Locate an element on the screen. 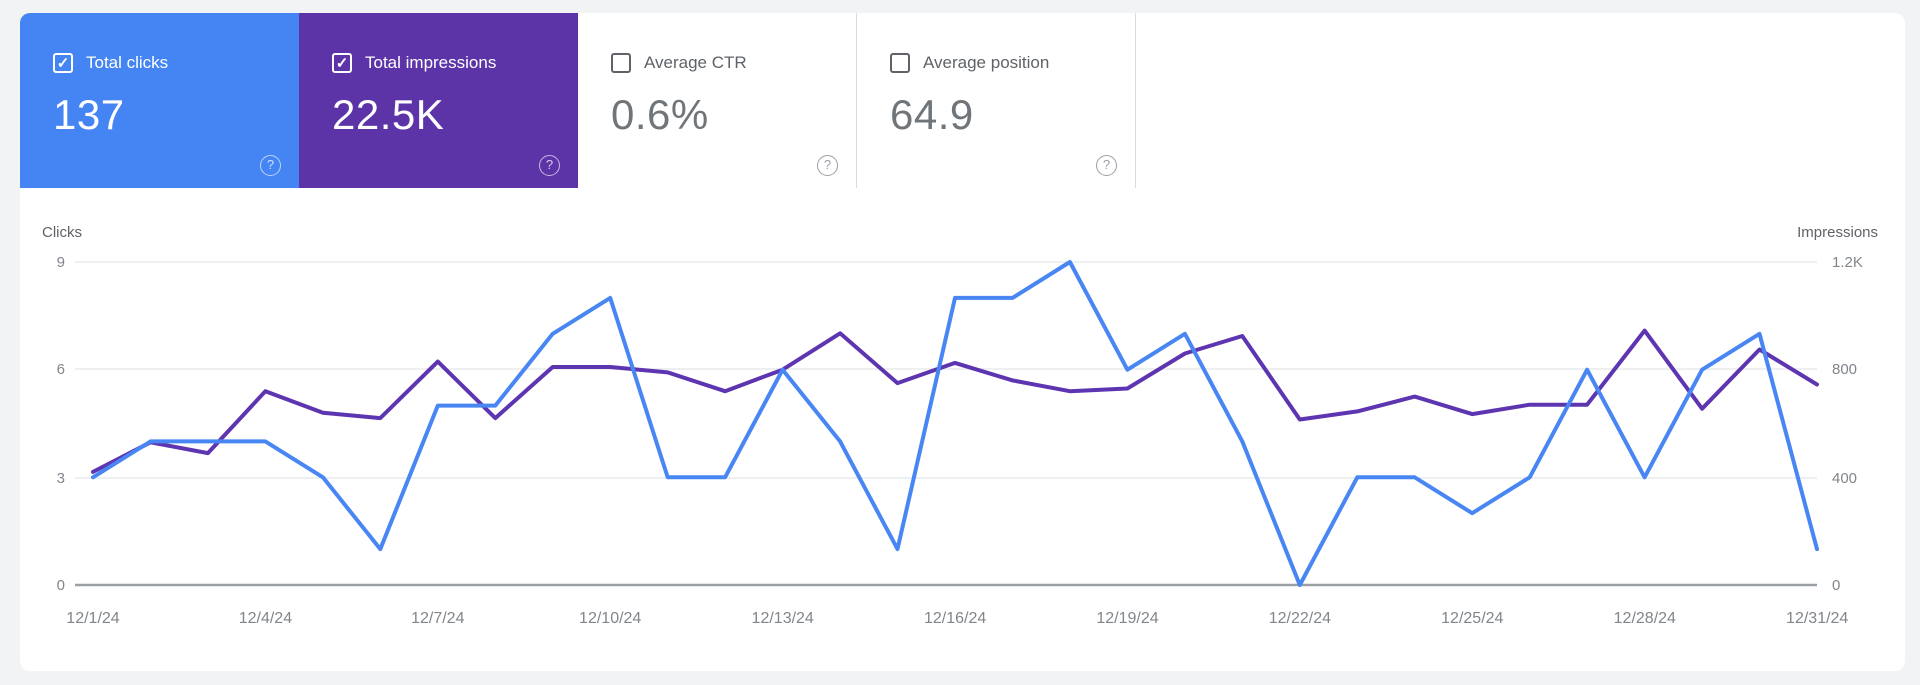 Image resolution: width=1920 pixels, height=685 pixels. card-header: Average position is located at coordinates (1012, 63).